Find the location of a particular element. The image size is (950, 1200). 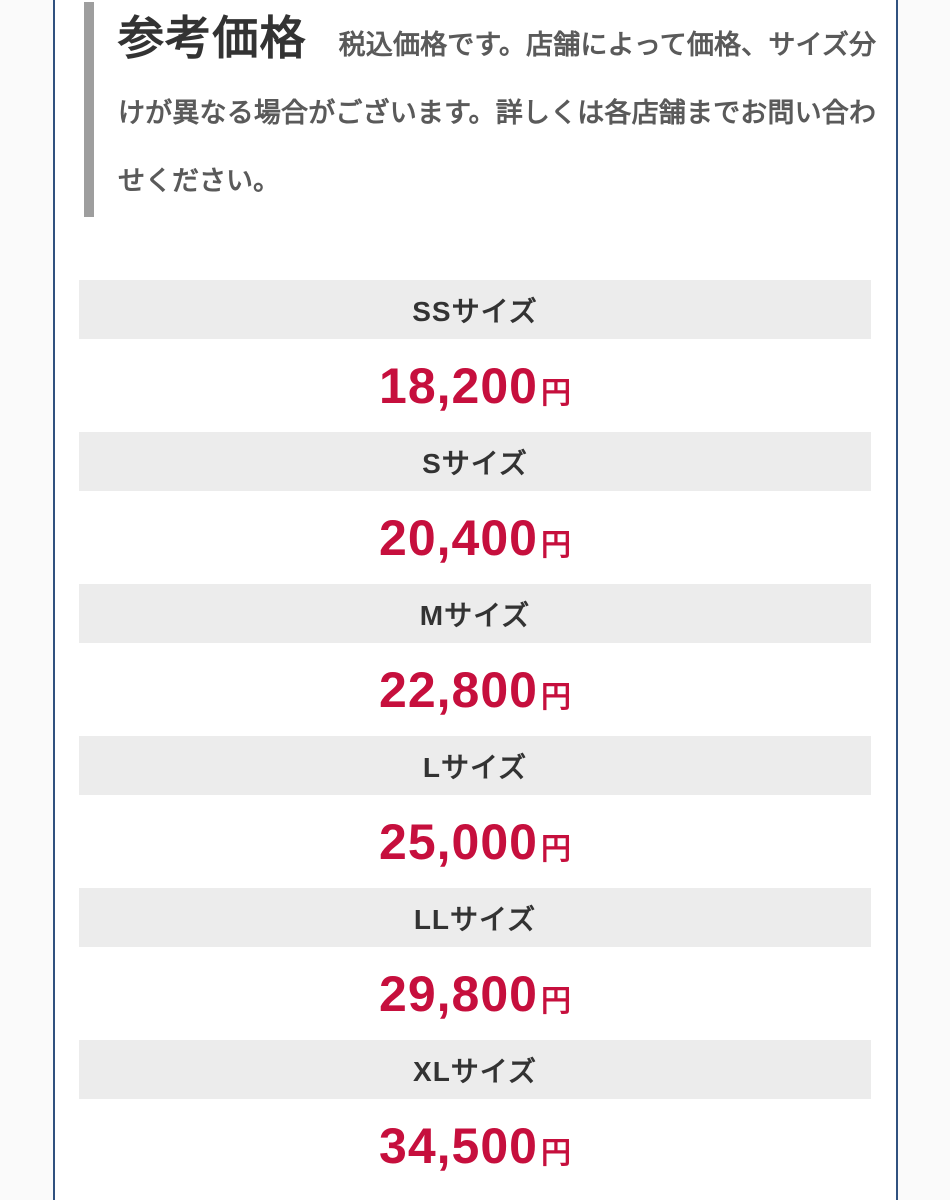

size-label: Mサイズ is located at coordinates (475, 615).